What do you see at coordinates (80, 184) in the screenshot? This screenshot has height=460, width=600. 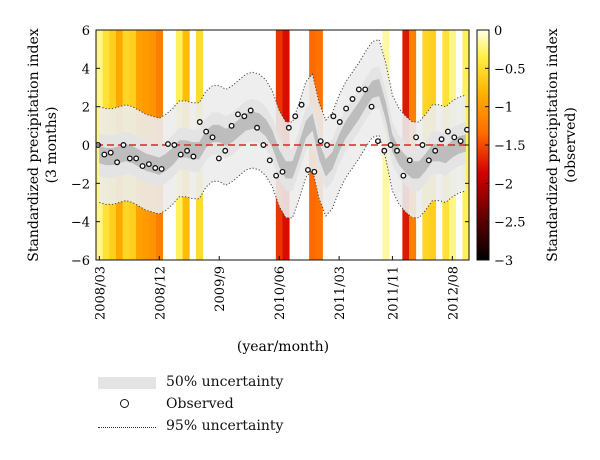 I see `y-tick-label: −2` at bounding box center [80, 184].